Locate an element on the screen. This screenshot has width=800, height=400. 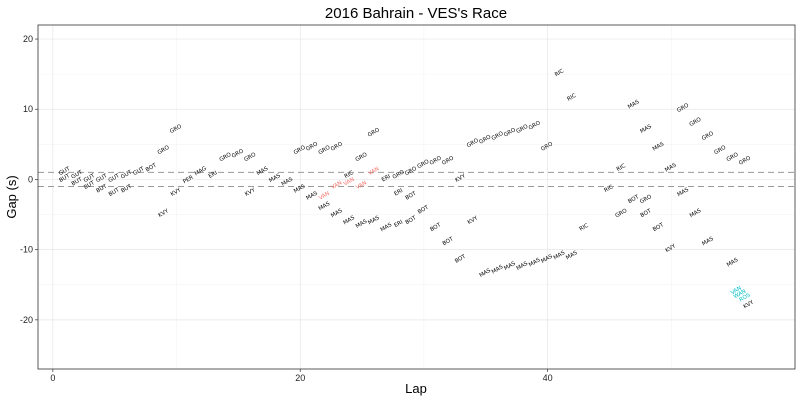
data-label: PER is located at coordinates (188, 180).